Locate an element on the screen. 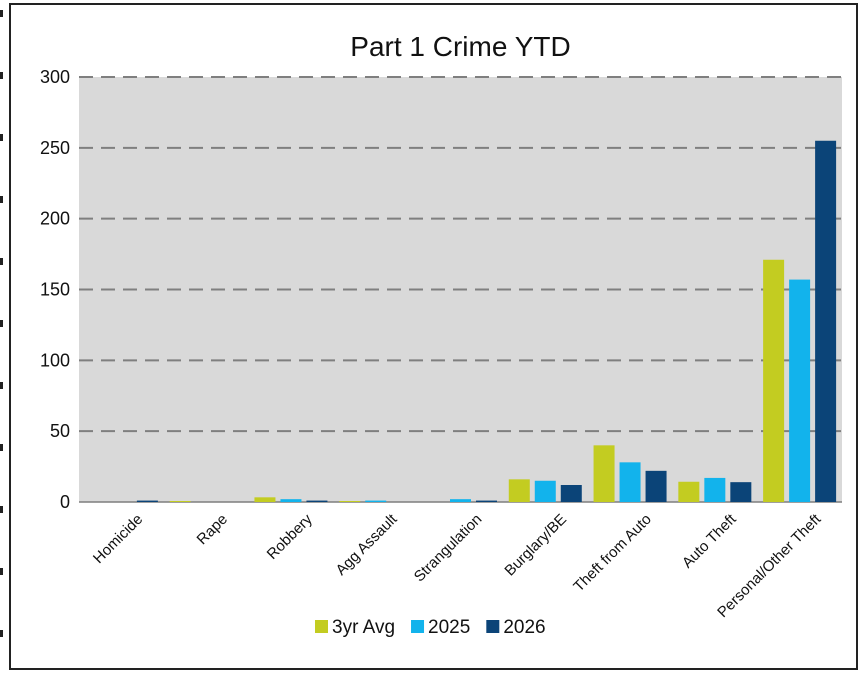  x-category-label: Homicide is located at coordinates (118, 539).